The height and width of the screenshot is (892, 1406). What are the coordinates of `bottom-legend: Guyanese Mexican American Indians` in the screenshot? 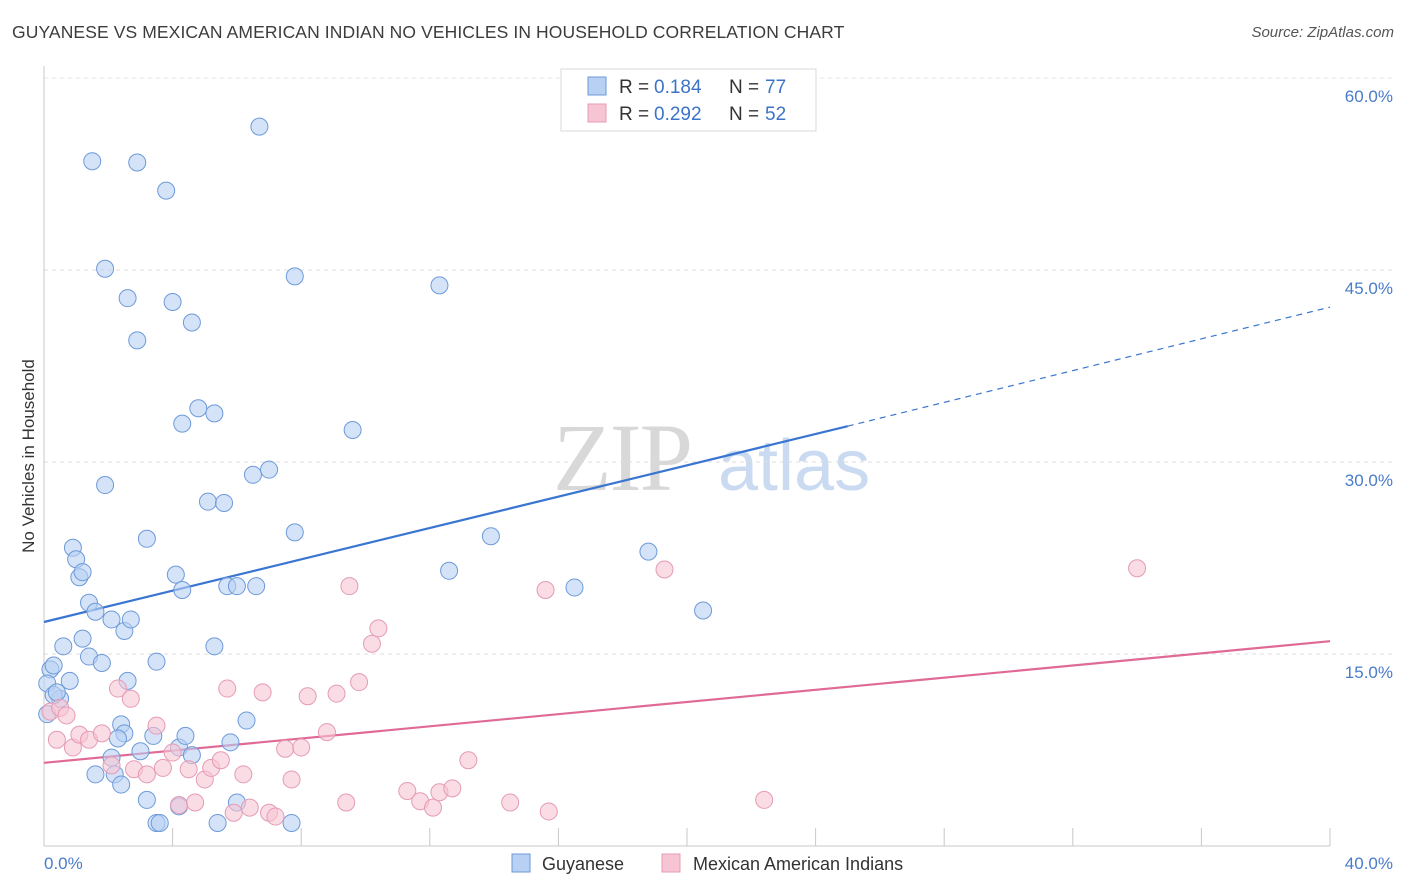 It's located at (707, 863).